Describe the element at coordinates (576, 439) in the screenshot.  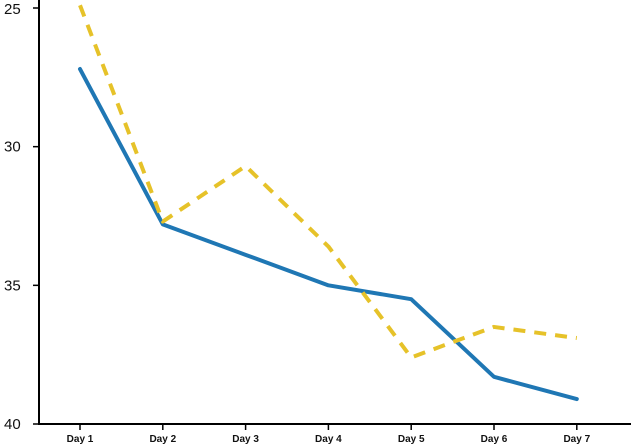
I see `x-tick-label: Day 7` at that location.